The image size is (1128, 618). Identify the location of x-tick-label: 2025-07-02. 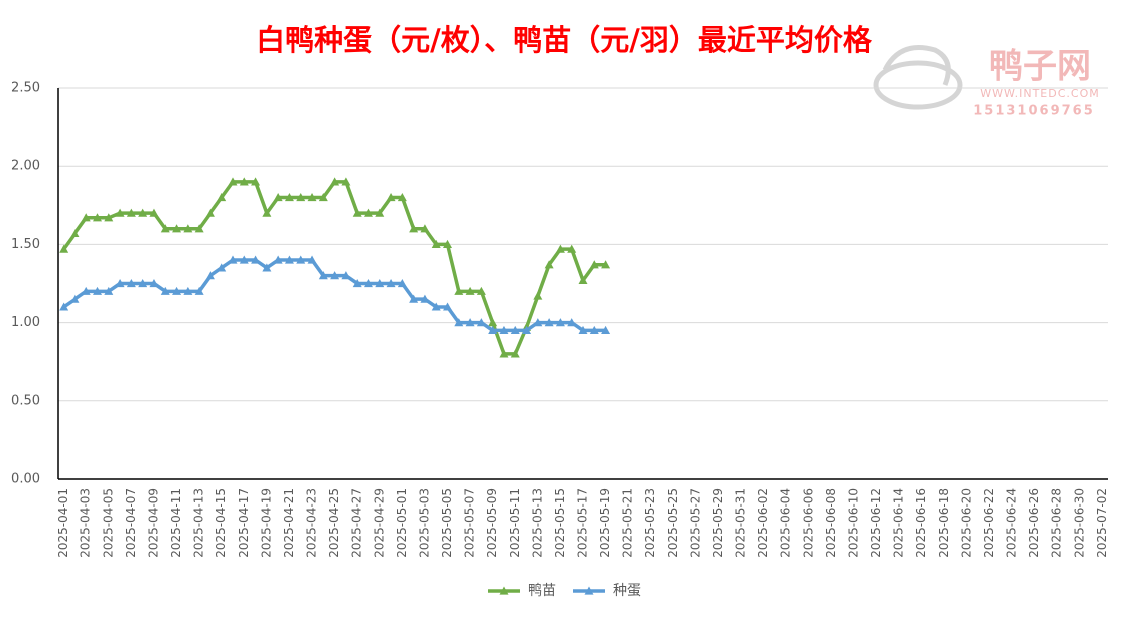
(1102, 523).